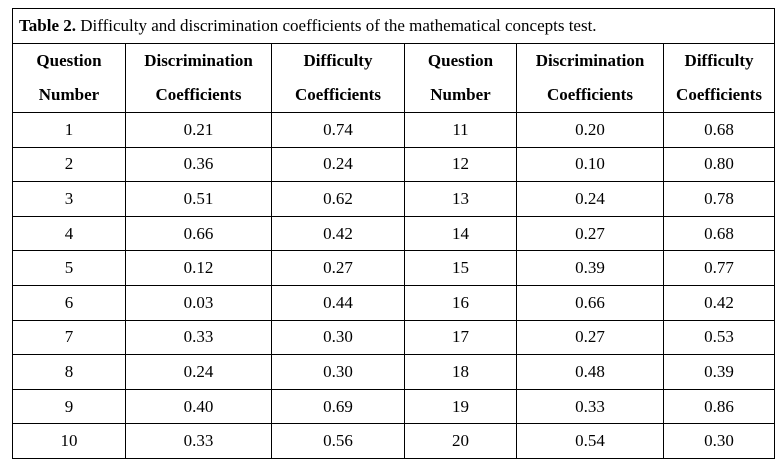  Describe the element at coordinates (69, 372) in the screenshot. I see `table-cell: 8` at that location.